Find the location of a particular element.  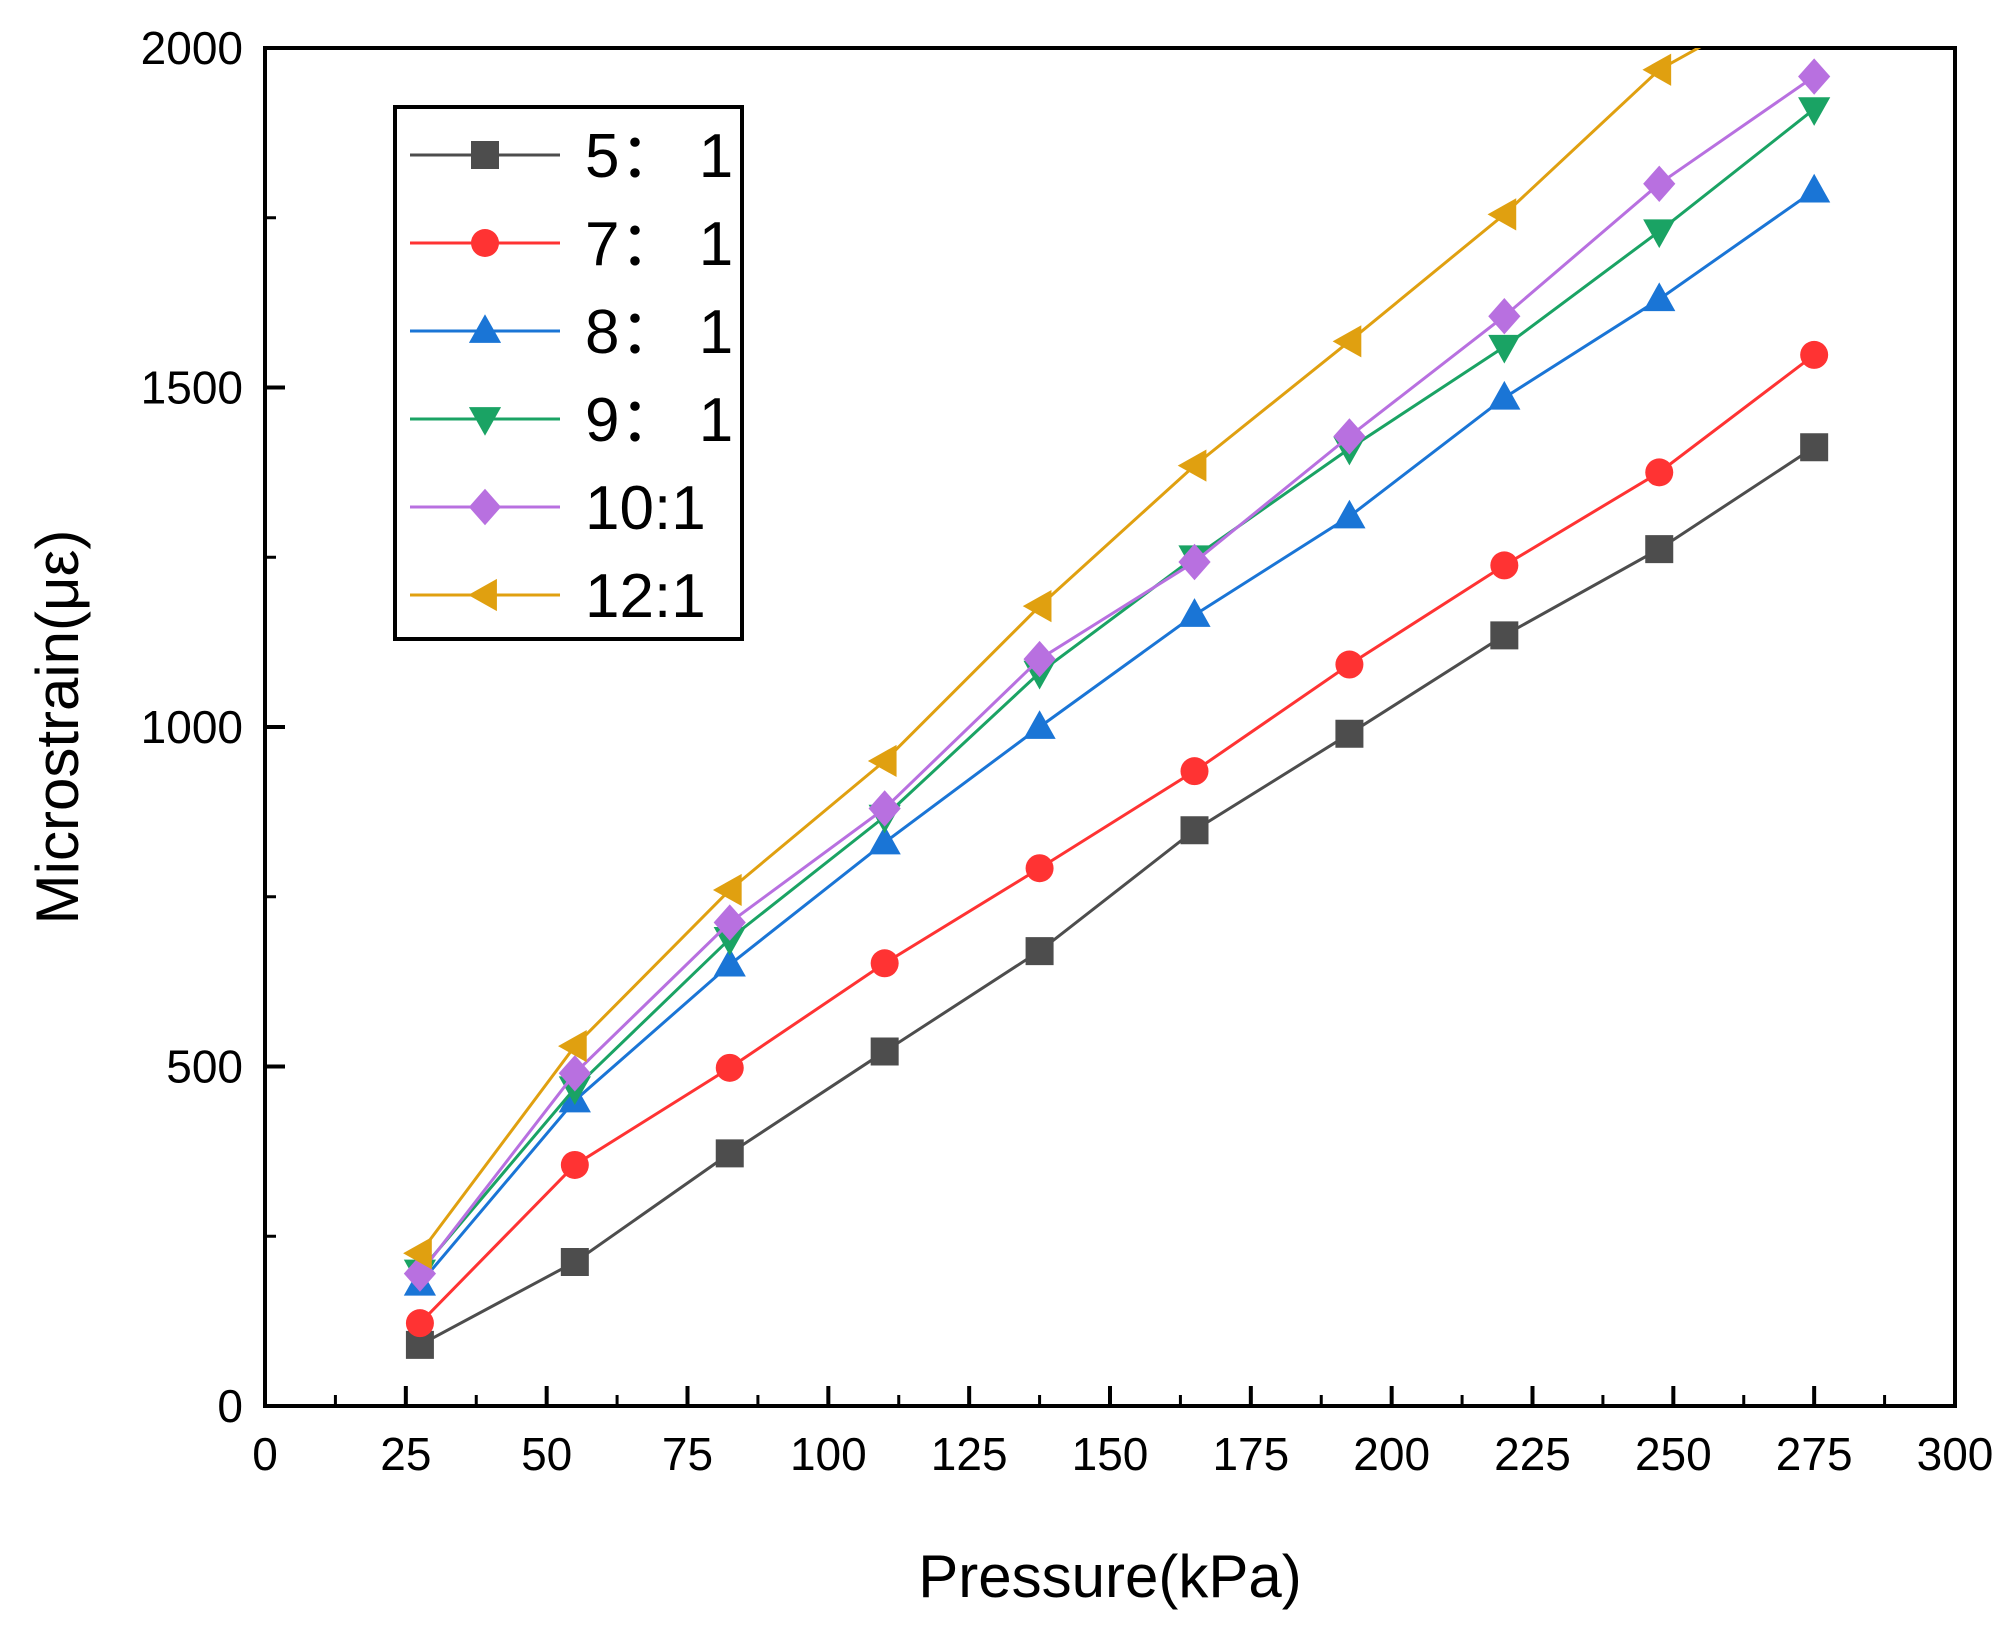

y-tick-label: 1500 is located at coordinates (192, 388).